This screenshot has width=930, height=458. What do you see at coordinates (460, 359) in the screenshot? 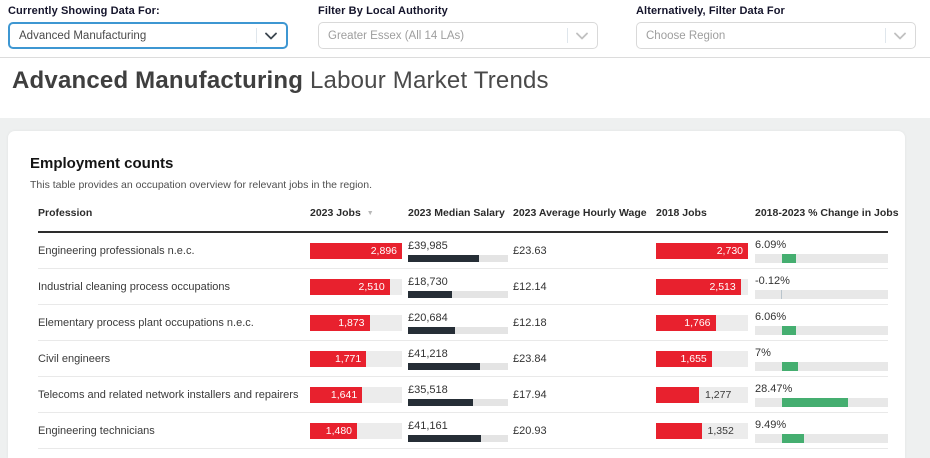
I see `median-salary-cell: £41,218` at bounding box center [460, 359].